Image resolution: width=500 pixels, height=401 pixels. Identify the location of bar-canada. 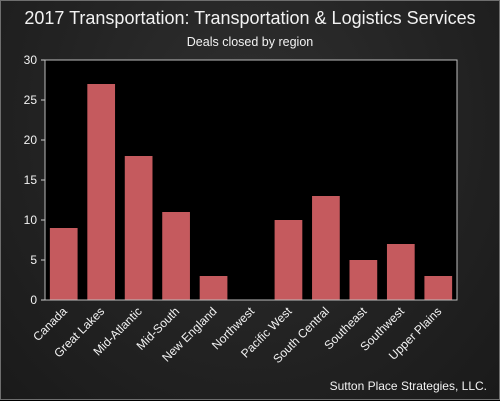
(63, 264).